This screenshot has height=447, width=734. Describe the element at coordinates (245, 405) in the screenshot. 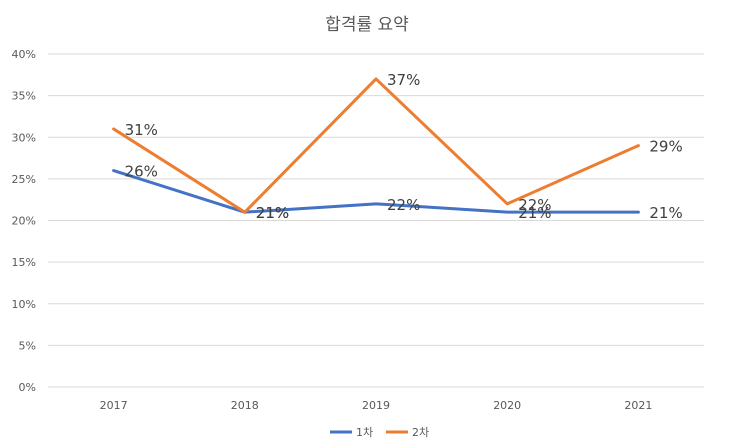

I see `x-tick-label: 2018` at that location.